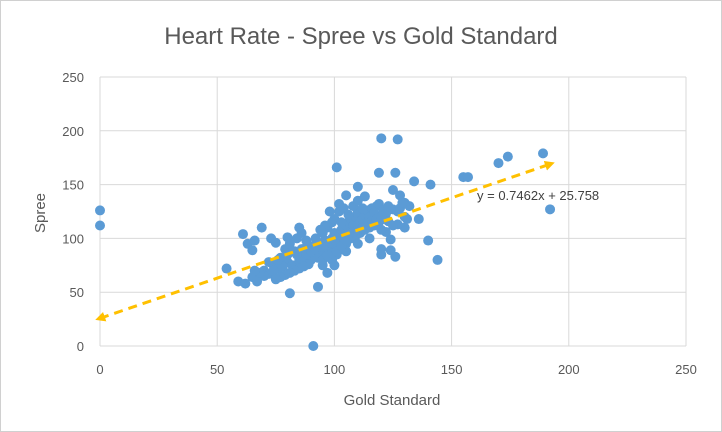 The height and width of the screenshot is (432, 722). I want to click on y-tick-label: 250, so click(73, 77).